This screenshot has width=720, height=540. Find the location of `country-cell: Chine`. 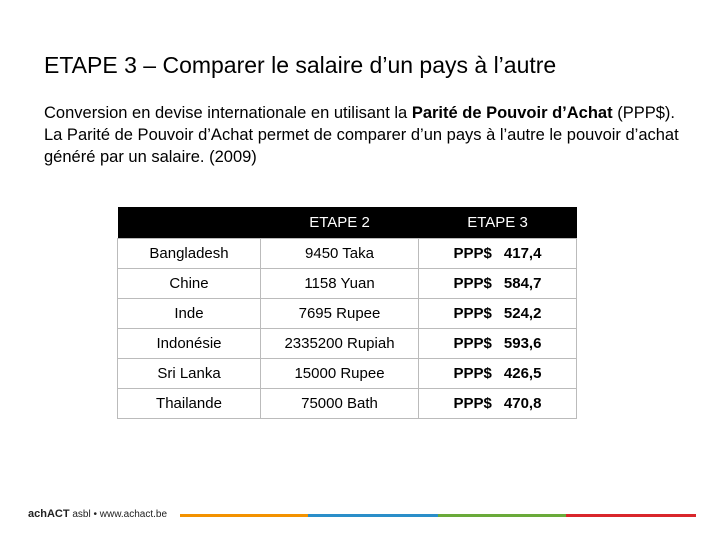

country-cell: Chine is located at coordinates (189, 283).